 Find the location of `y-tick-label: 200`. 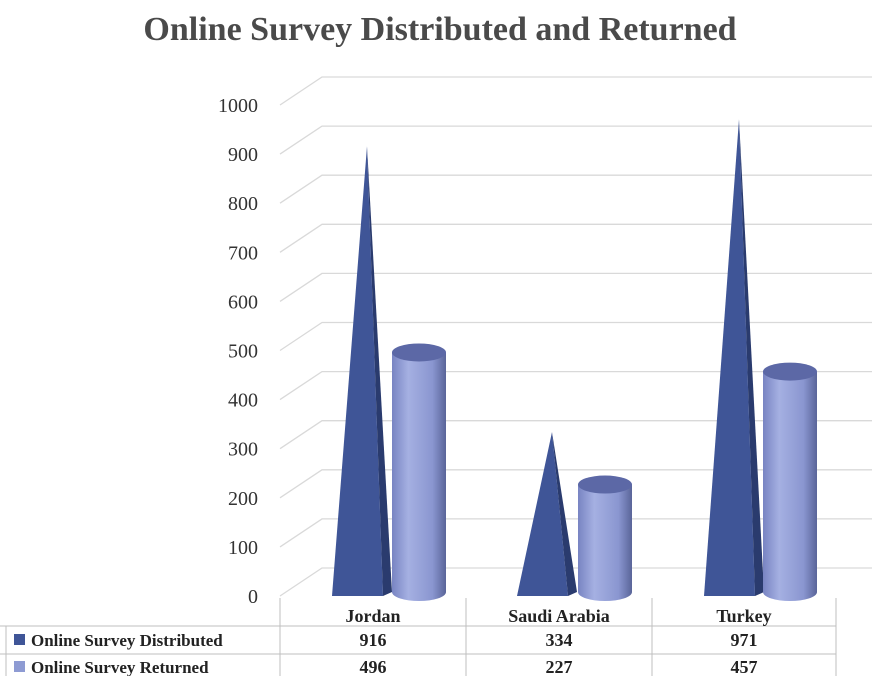

y-tick-label: 200 is located at coordinates (243, 499).